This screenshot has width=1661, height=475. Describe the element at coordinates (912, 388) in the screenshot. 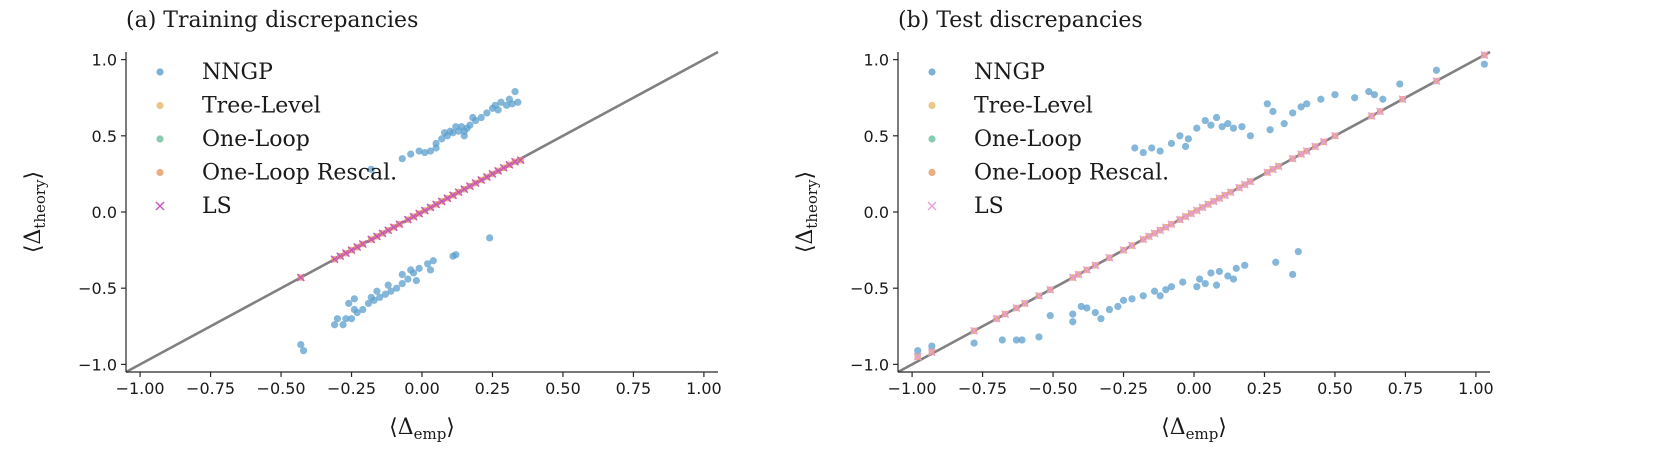

I see `x-tick-label: −1.00` at that location.